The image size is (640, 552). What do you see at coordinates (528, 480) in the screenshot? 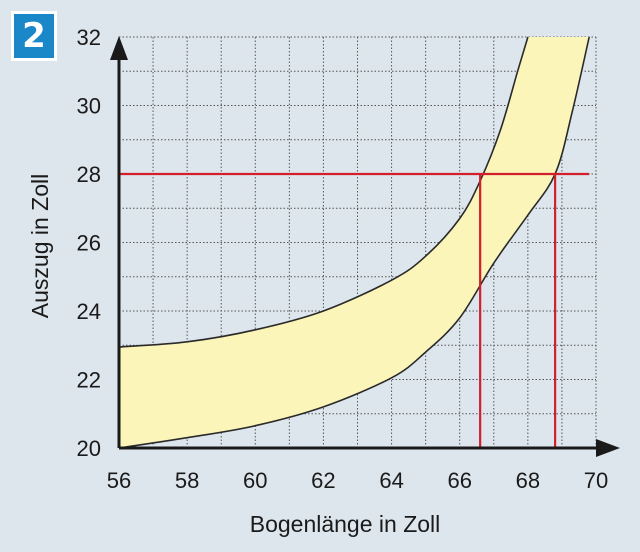
I see `x-tick-label: 68` at bounding box center [528, 480].